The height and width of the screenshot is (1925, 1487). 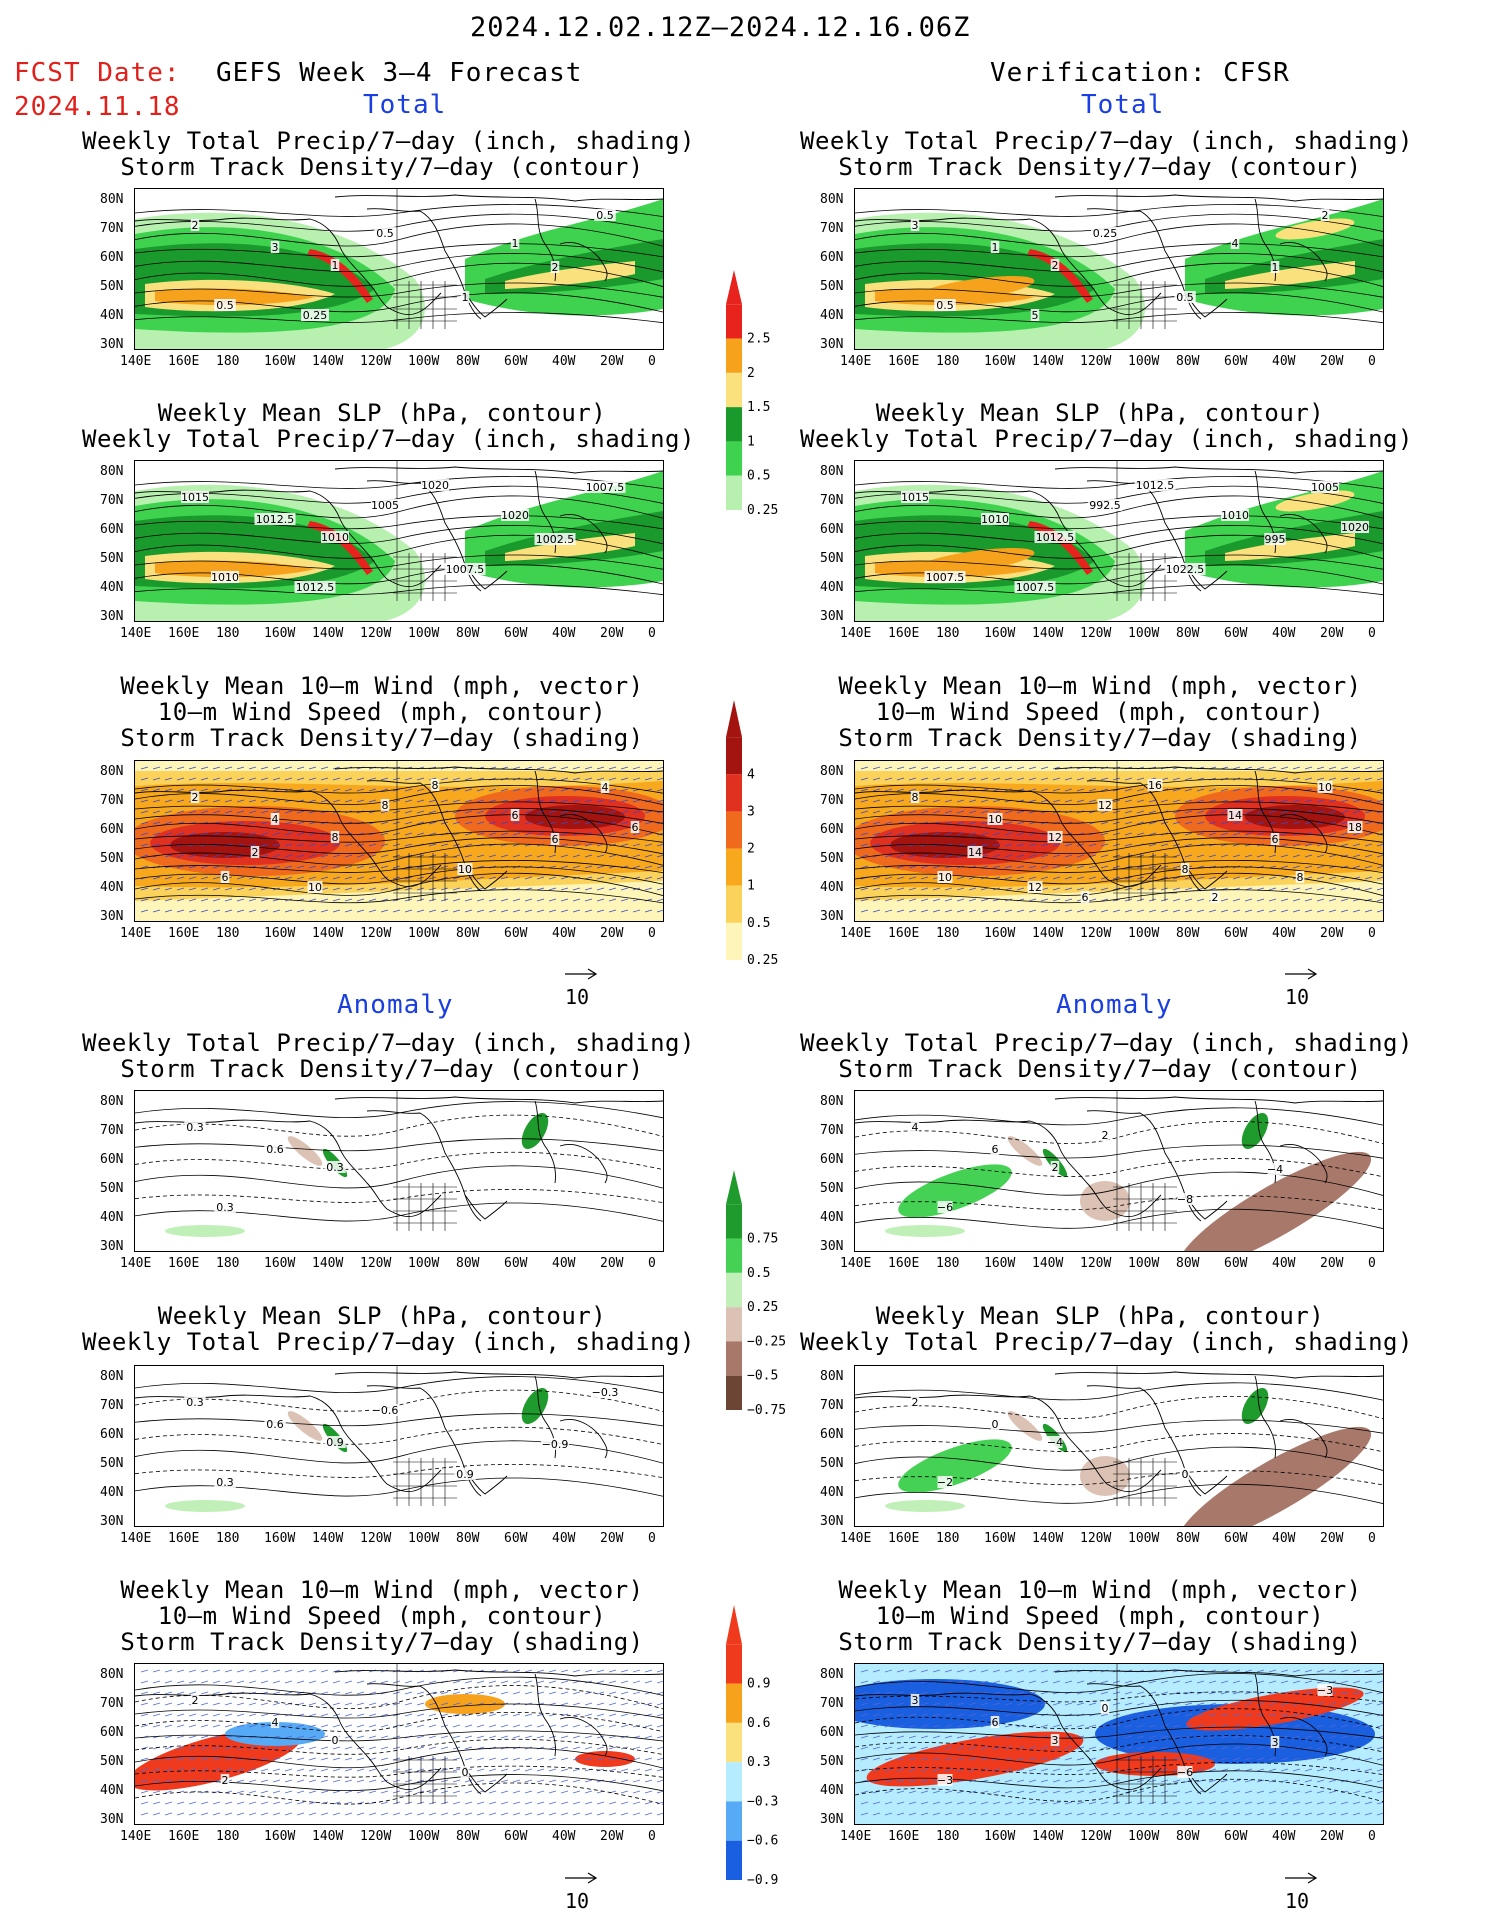 I want to click on contour-label: −4, so click(x=1275, y=1169).